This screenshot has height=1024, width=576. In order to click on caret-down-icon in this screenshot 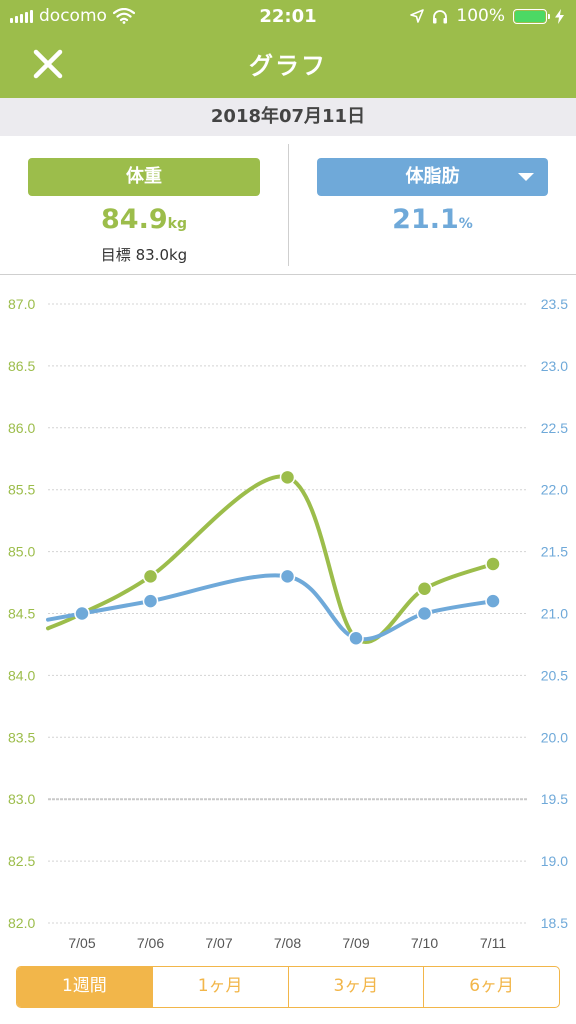, I will do `click(526, 177)`.